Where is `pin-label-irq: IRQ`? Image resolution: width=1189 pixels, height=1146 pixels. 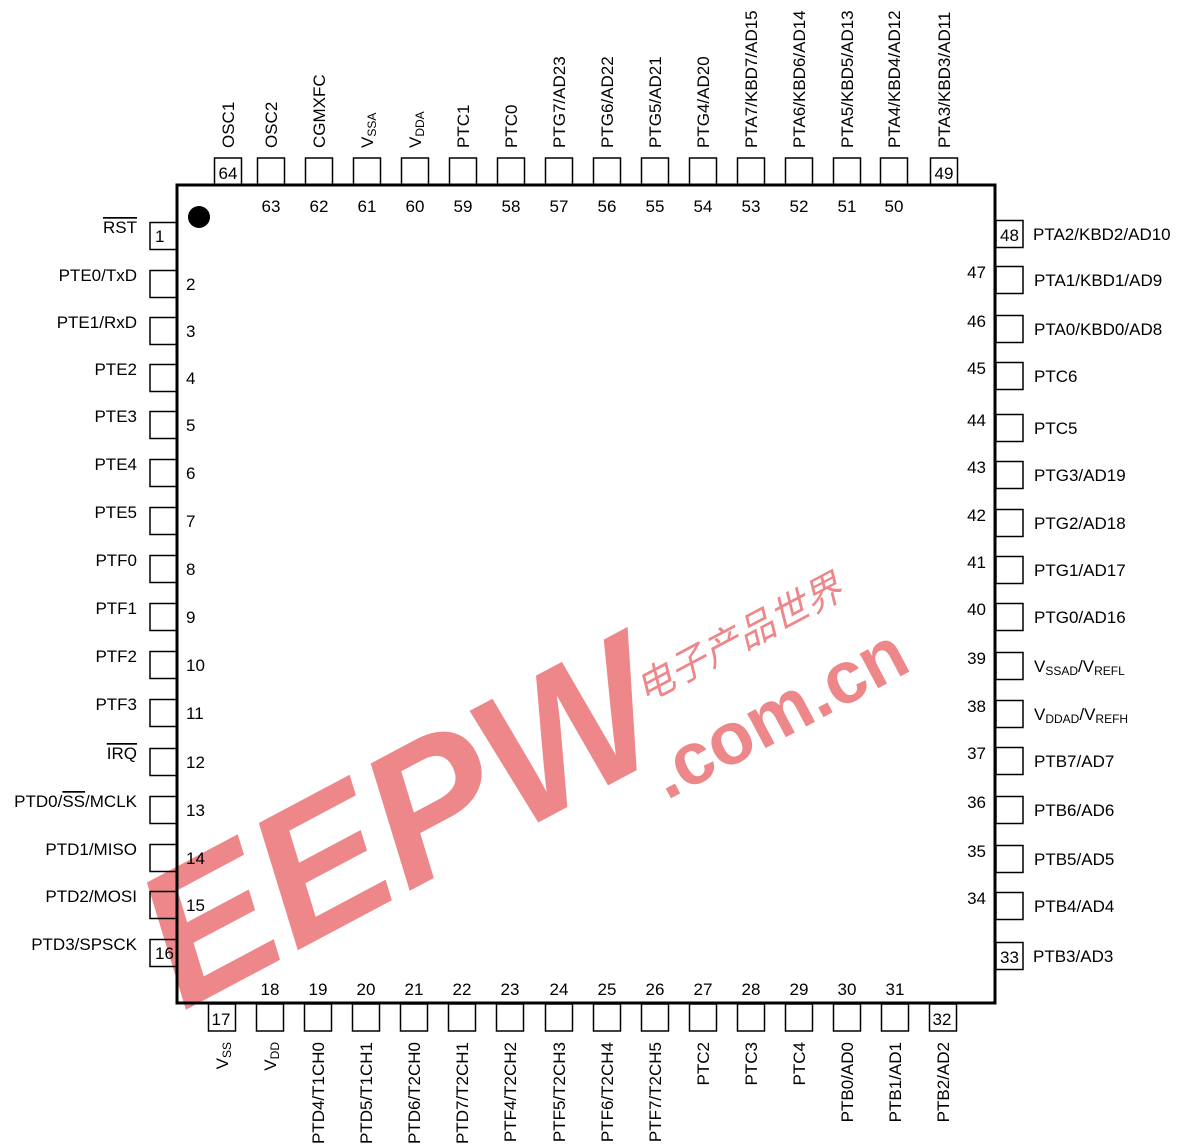 pin-label-irq: IRQ is located at coordinates (122, 753).